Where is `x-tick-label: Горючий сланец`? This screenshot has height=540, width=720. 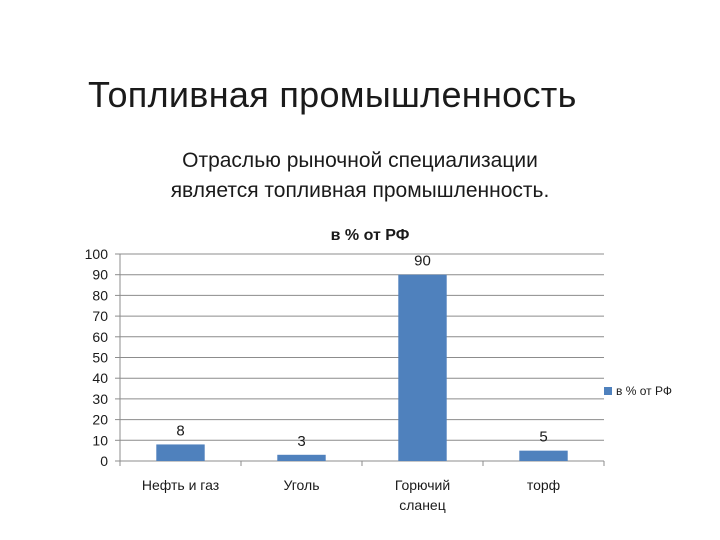
x-tick-label: Горючий сланец is located at coordinates (422, 495).